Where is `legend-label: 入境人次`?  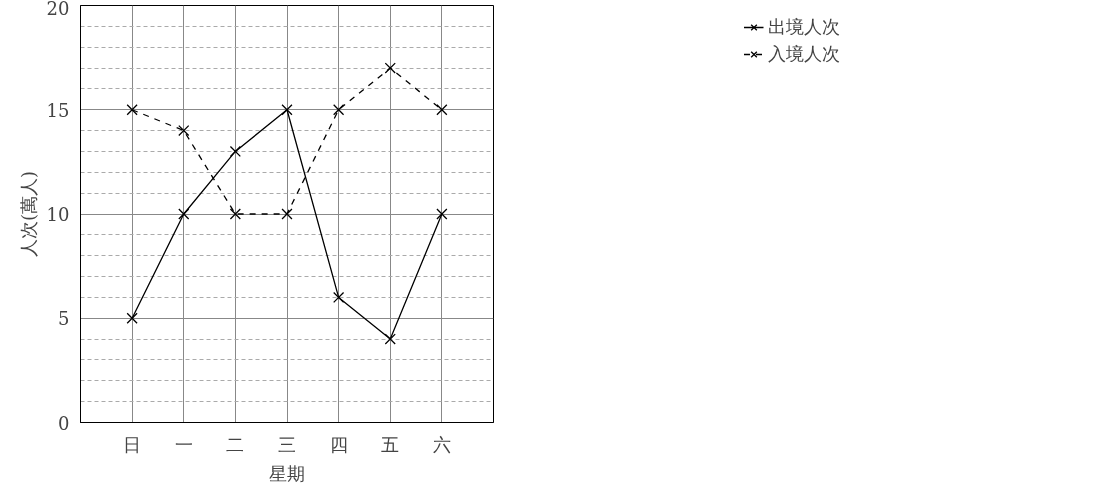 legend-label: 入境人次 is located at coordinates (804, 54).